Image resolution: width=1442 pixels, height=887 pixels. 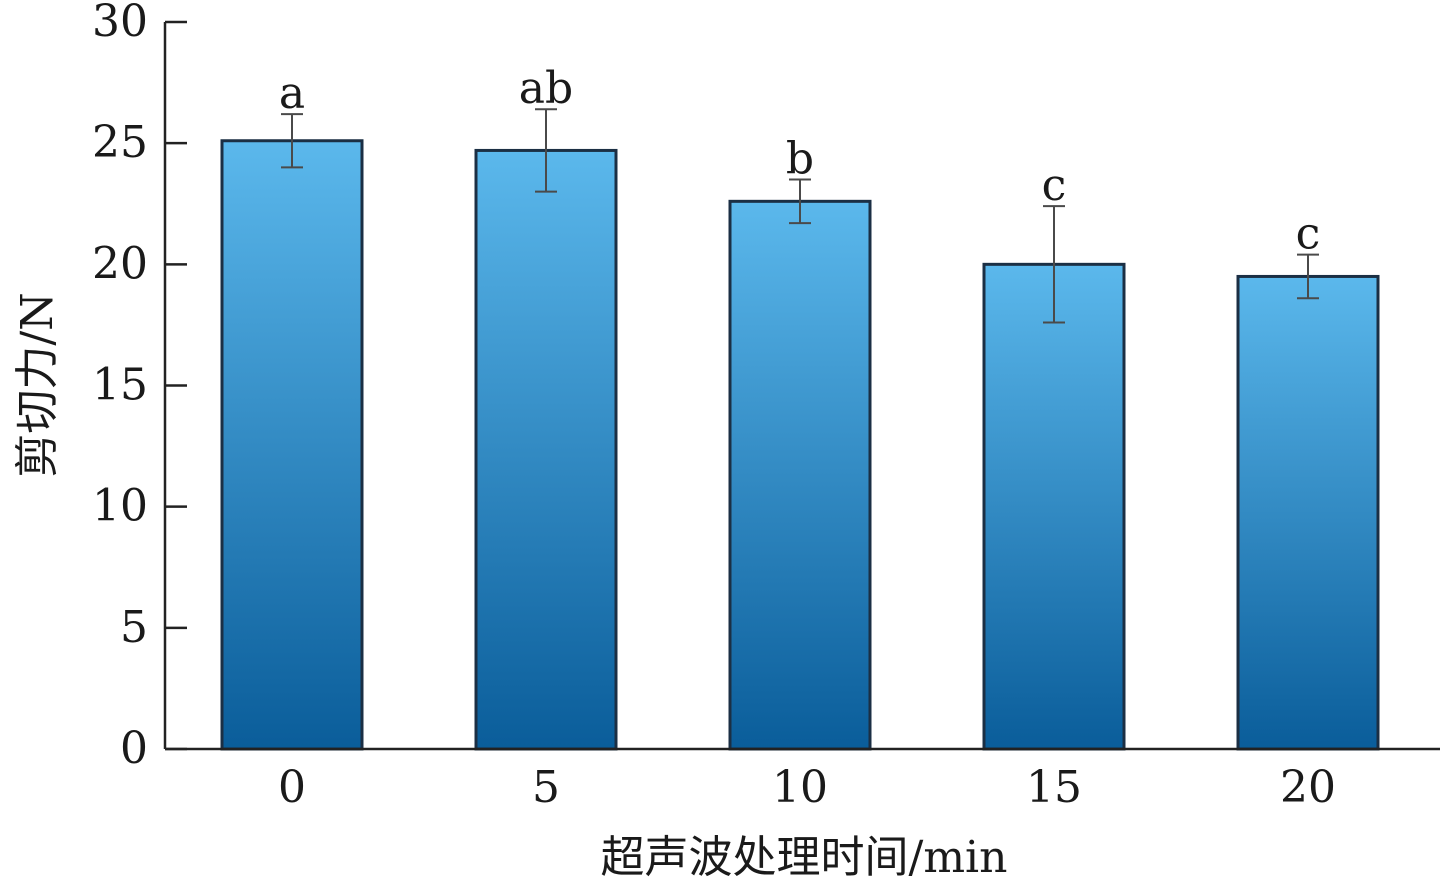 I want to click on x-tick-label-0: 0, so click(x=292, y=787).